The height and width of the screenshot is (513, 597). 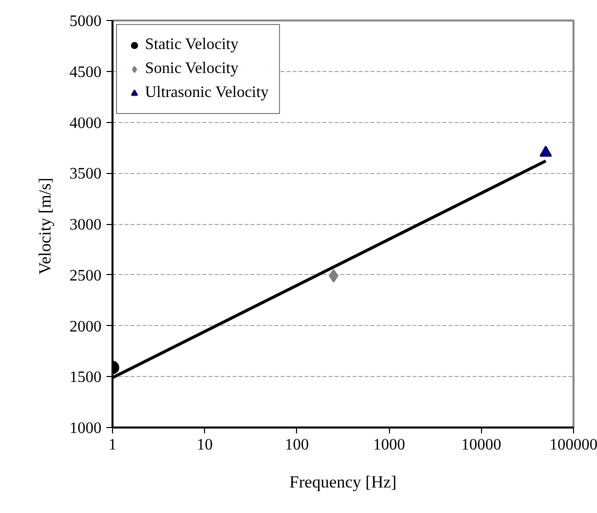 What do you see at coordinates (86, 21) in the screenshot?
I see `y-tick-label: 5000` at bounding box center [86, 21].